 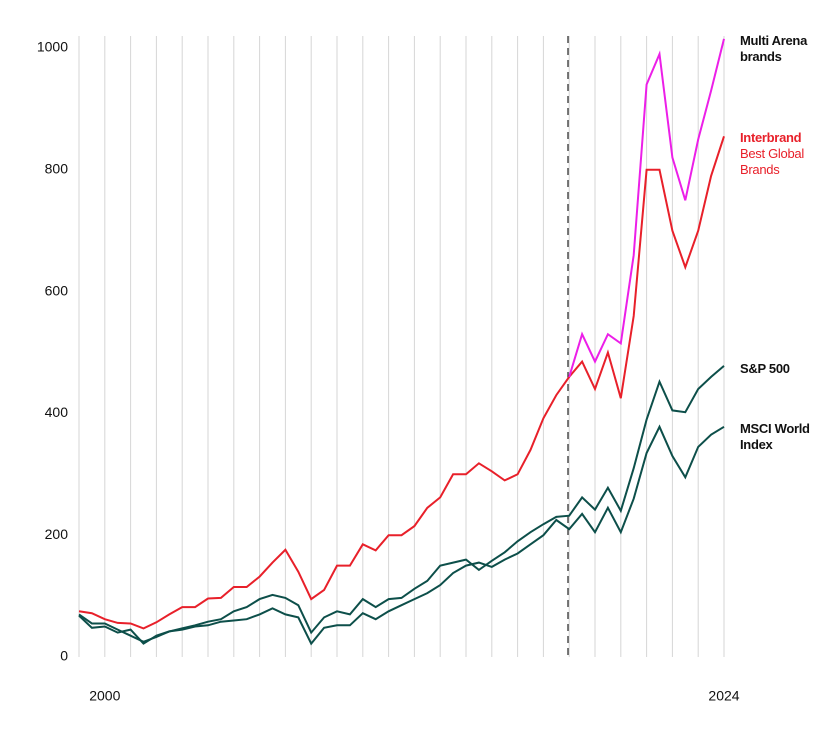 What do you see at coordinates (723, 696) in the screenshot?
I see `x-tick-label: 2024` at bounding box center [723, 696].